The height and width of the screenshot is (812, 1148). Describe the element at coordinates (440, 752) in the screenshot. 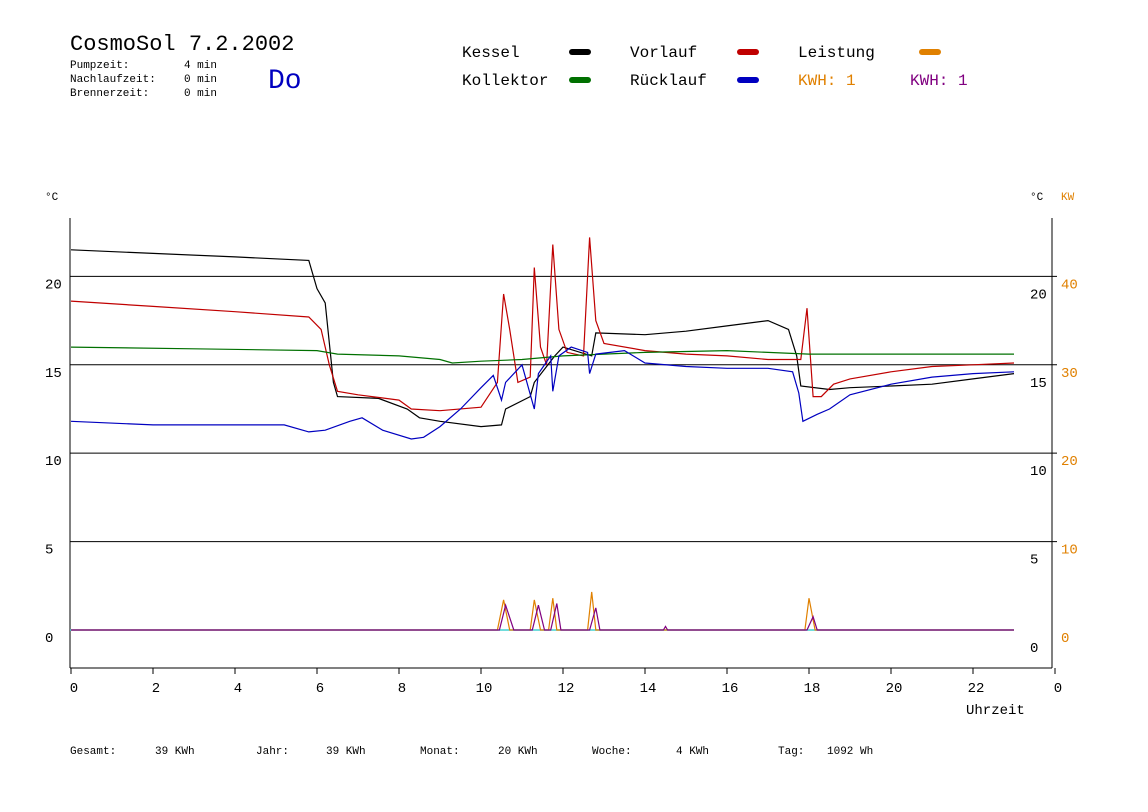

I see `footer-label: Monat:` at that location.